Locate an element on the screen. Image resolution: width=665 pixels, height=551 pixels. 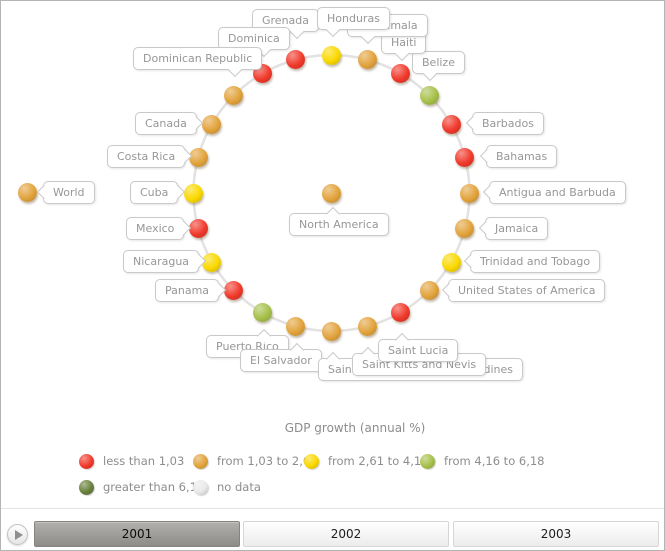
legend-item-less-than-1-03: less than 1,03 is located at coordinates (131, 461).